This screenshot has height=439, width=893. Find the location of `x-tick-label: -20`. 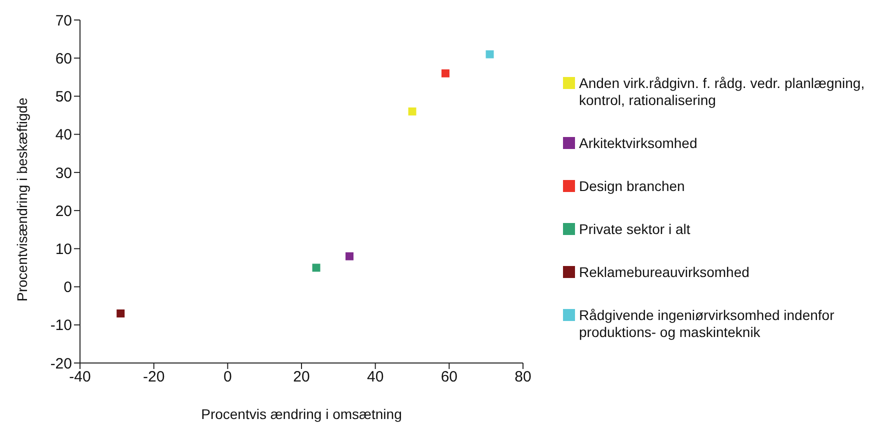

x-tick-label: -20 is located at coordinates (153, 377).